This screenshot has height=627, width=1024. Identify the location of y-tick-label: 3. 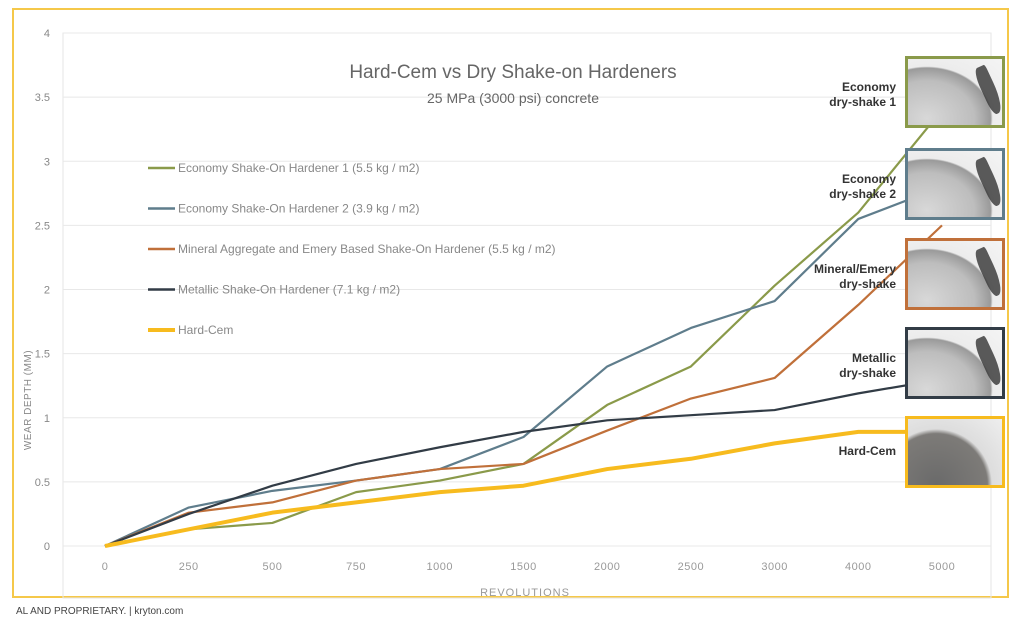
(47, 162).